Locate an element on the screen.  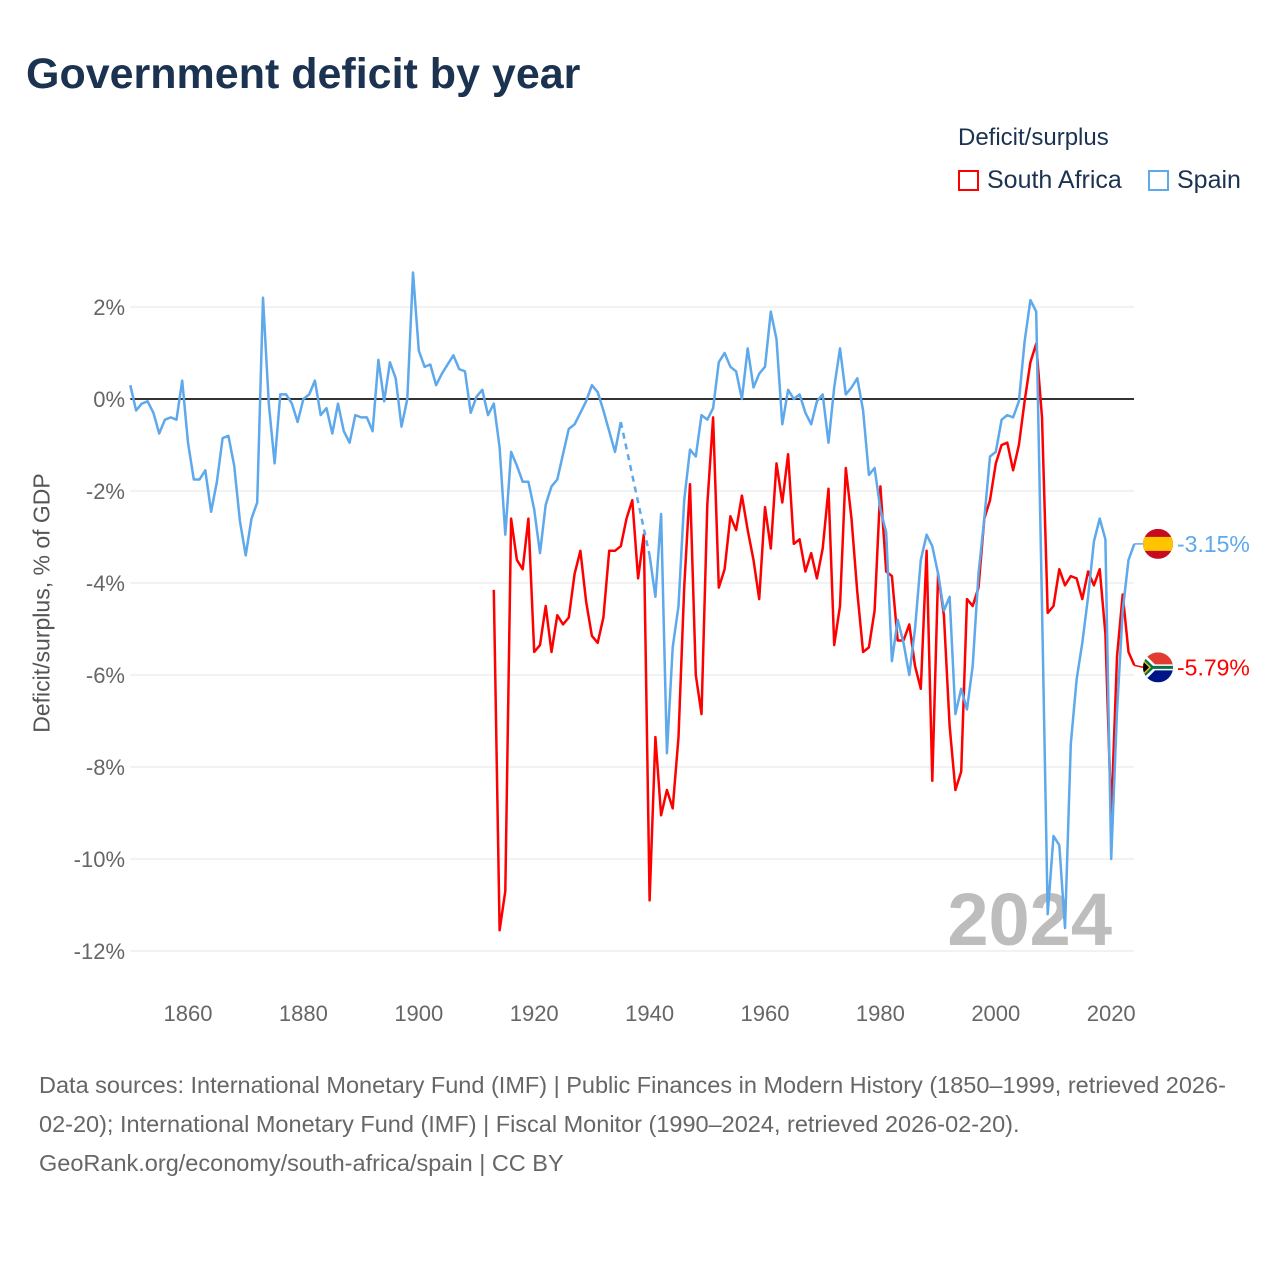
flag-south-africa-icon is located at coordinates (1158, 667).